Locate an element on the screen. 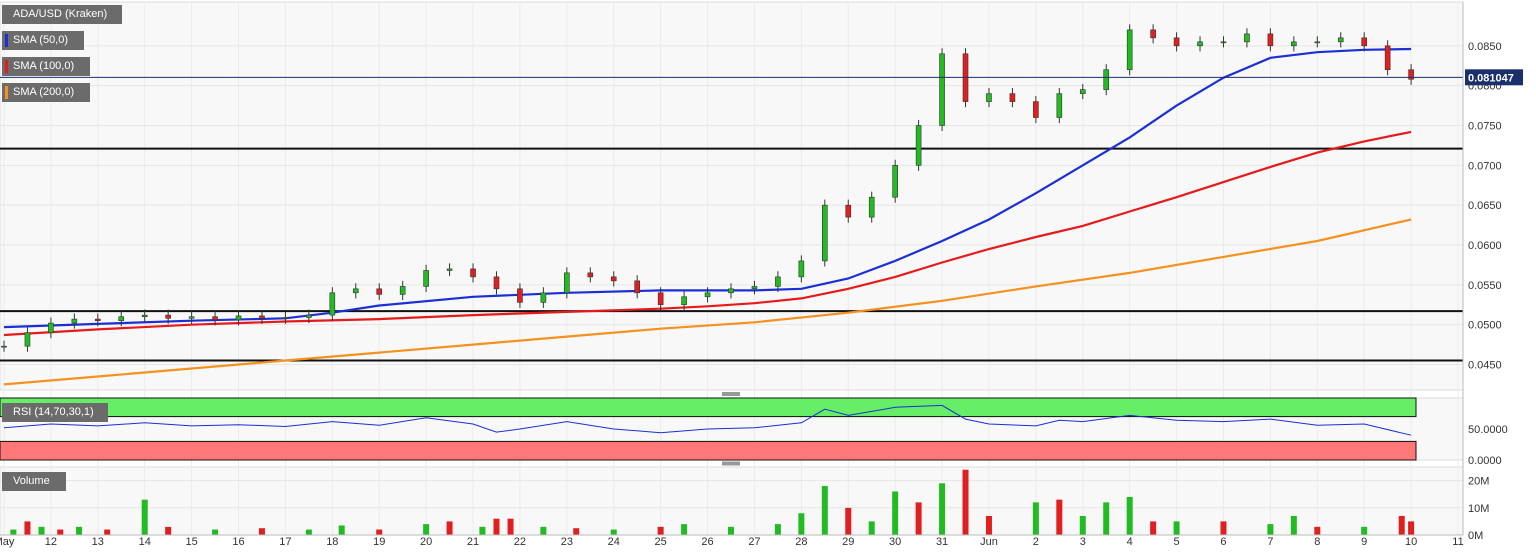 Image resolution: width=1536 pixels, height=558 pixels. rsi-label: RSI (14,70,30,1) is located at coordinates (55, 412).